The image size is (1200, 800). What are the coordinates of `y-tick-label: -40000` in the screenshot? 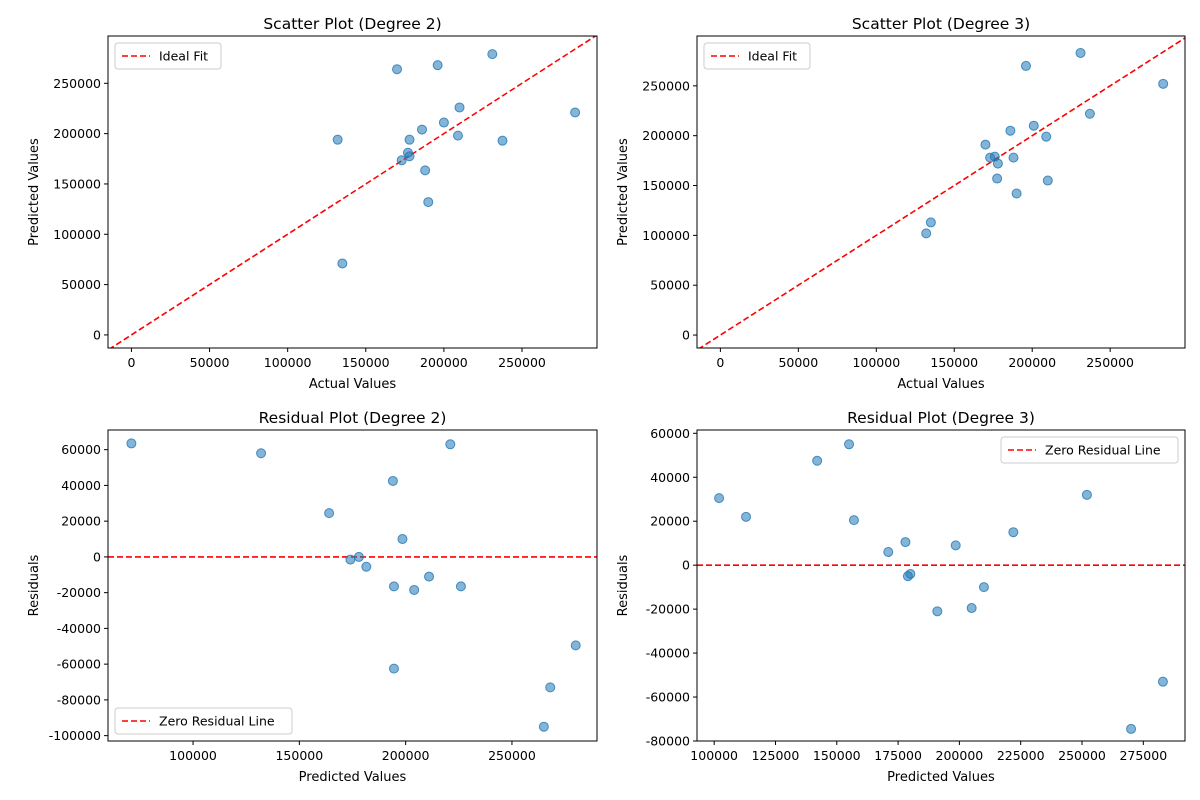 It's located at (668, 653).